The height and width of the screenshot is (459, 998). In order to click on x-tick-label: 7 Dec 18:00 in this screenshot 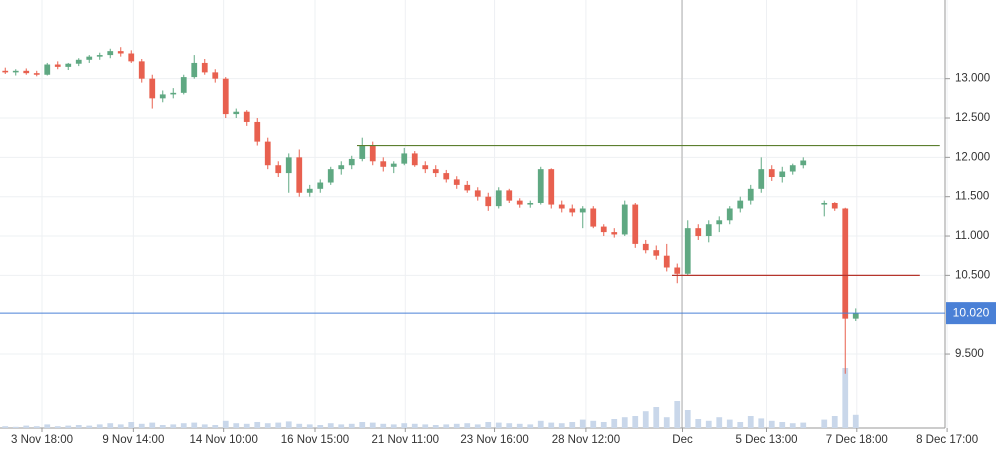, I will do `click(857, 440)`.